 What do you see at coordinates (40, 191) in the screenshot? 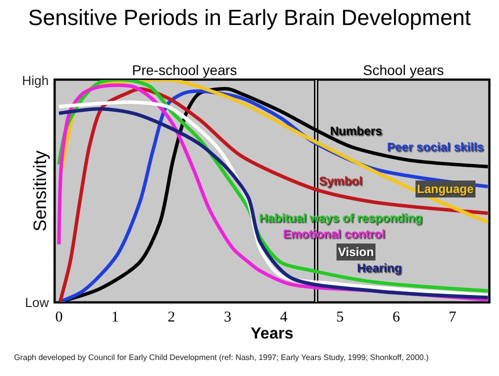
I see `y-axis-title: Sensitivity` at bounding box center [40, 191].